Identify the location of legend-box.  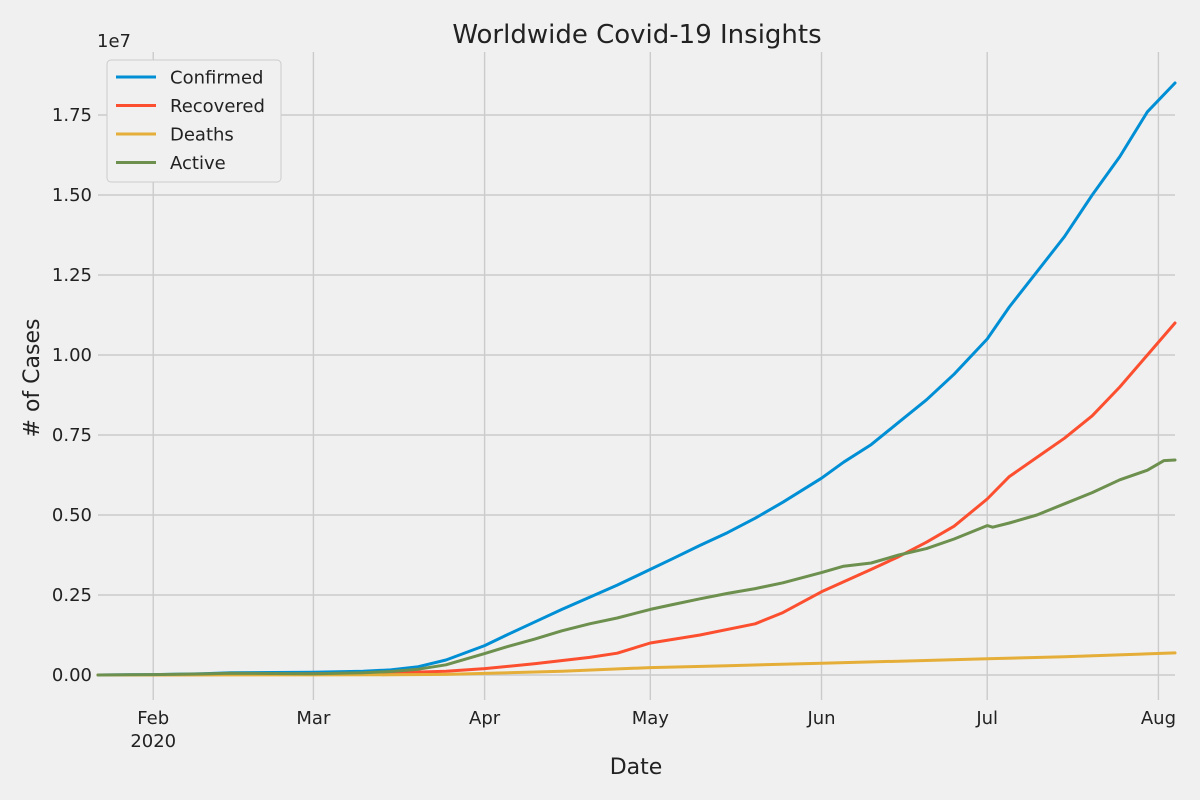
(194, 121).